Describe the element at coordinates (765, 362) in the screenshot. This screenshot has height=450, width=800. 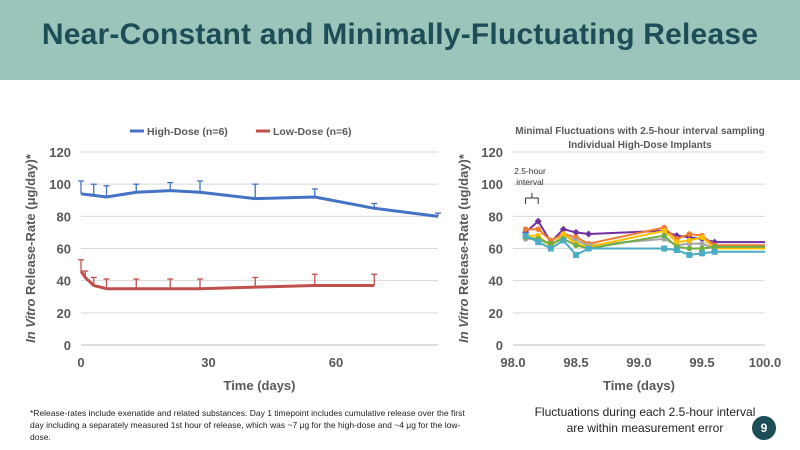
I see `chart2-xtick-label: 100.0` at that location.